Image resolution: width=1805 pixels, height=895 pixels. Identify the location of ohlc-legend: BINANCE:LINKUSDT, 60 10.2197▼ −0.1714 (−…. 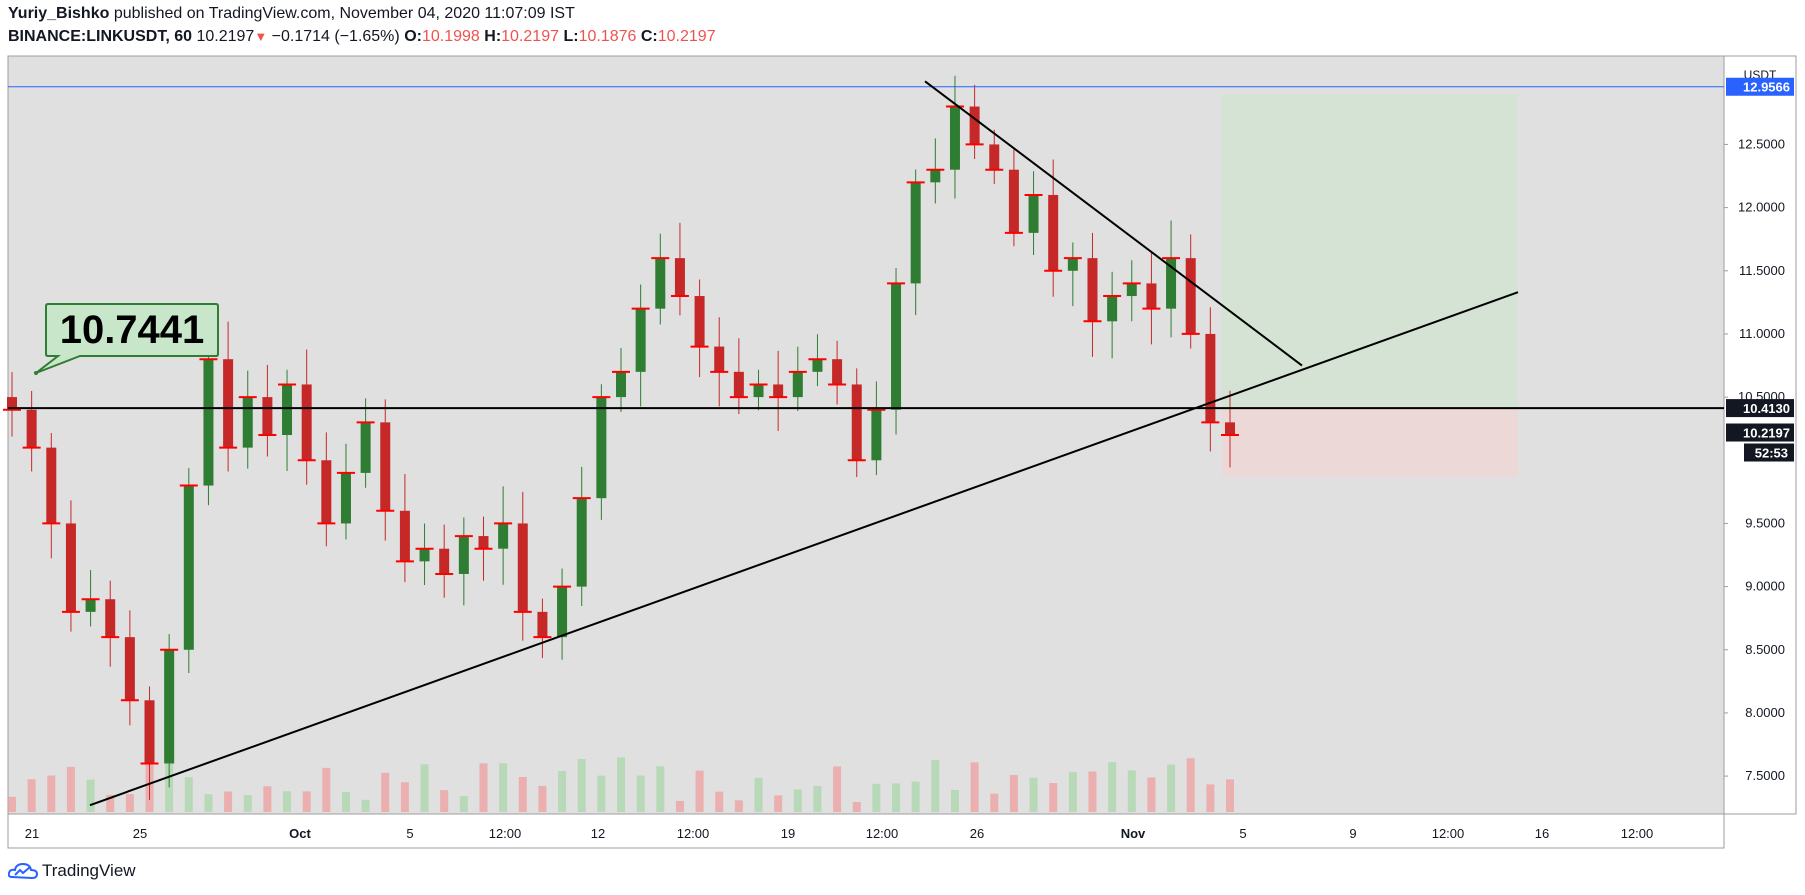
(362, 37).